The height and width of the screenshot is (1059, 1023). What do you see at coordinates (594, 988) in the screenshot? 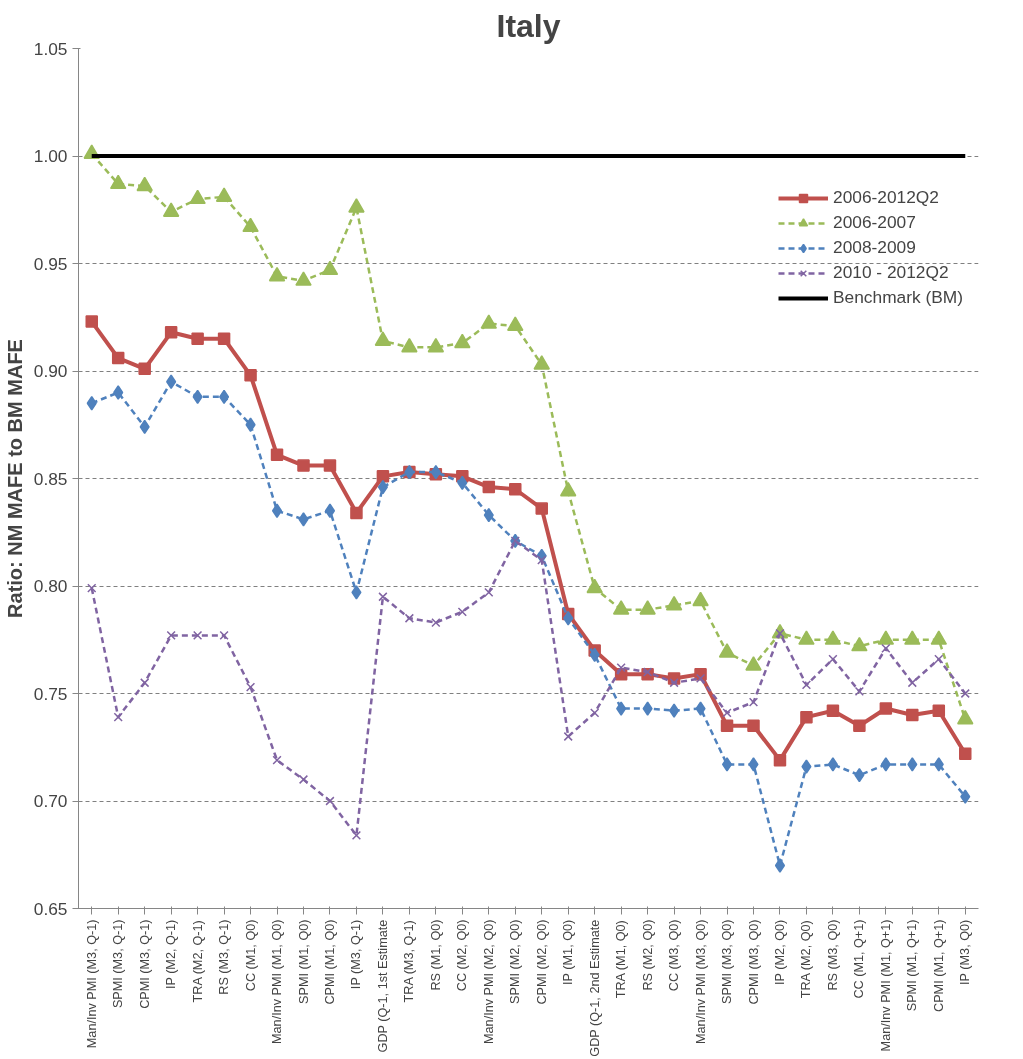
I see `x-tick-label: GDP (Q-1, 2nd Estimate` at bounding box center [594, 988].